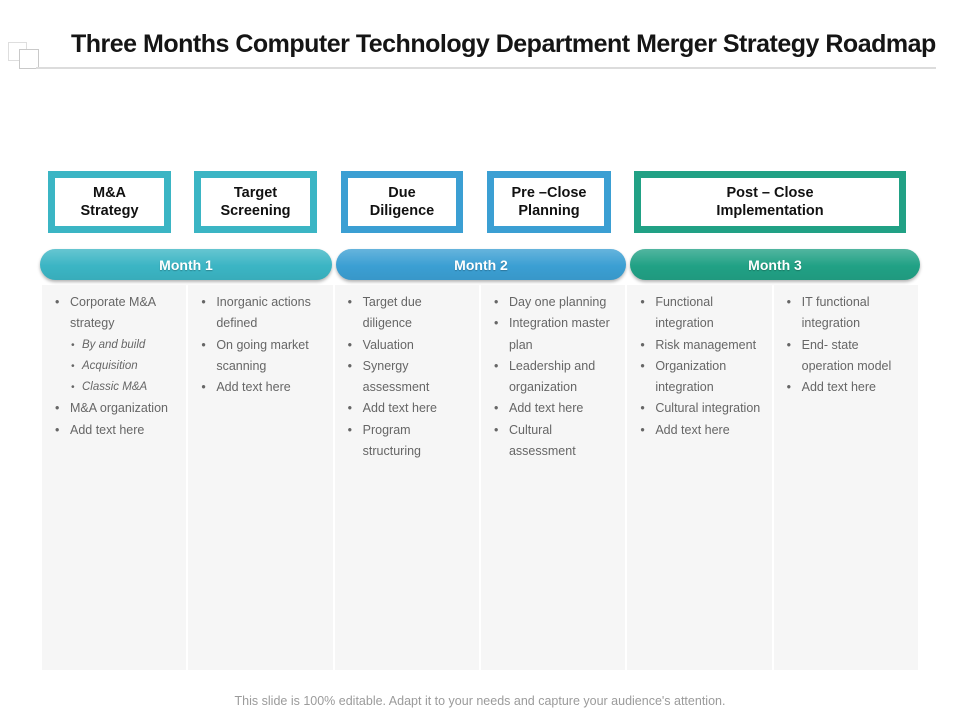 The image size is (960, 720). Describe the element at coordinates (402, 202) in the screenshot. I see `phase-box-due-diligence: Due Diligence` at that location.